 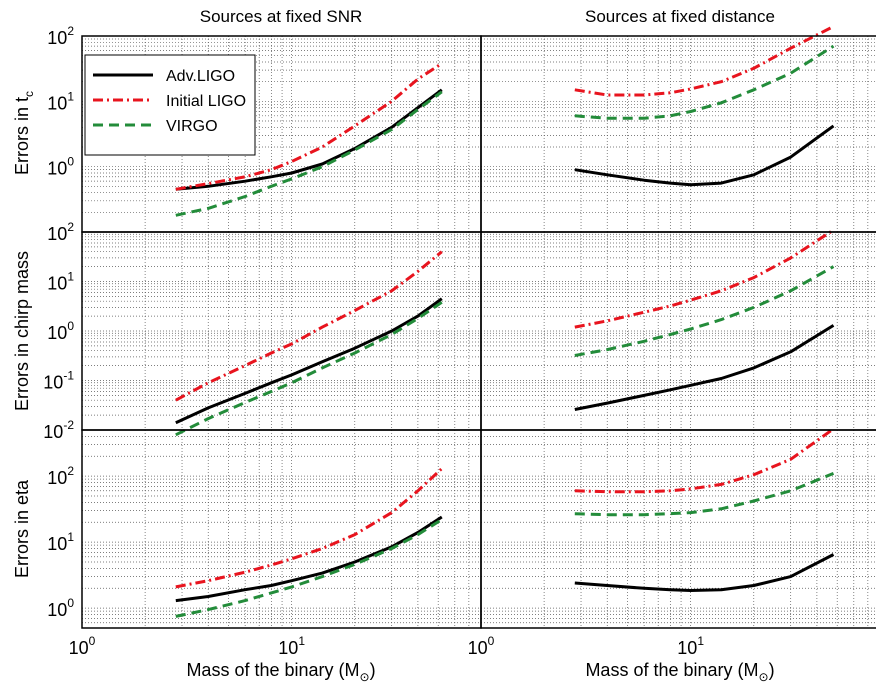 What do you see at coordinates (58, 430) in the screenshot?
I see `y-tick-label: 10⁻²` at bounding box center [58, 430].